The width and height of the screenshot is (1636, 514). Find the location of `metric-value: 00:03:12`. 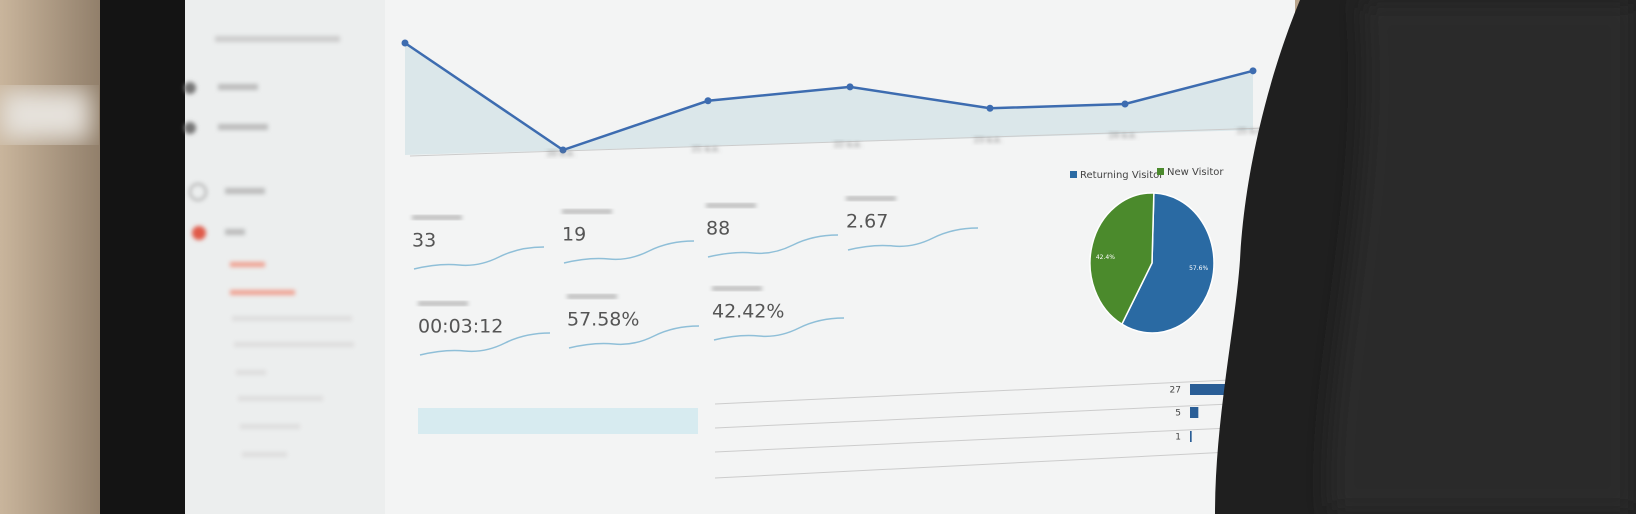

metric-value: 00:03:12 is located at coordinates (460, 327).